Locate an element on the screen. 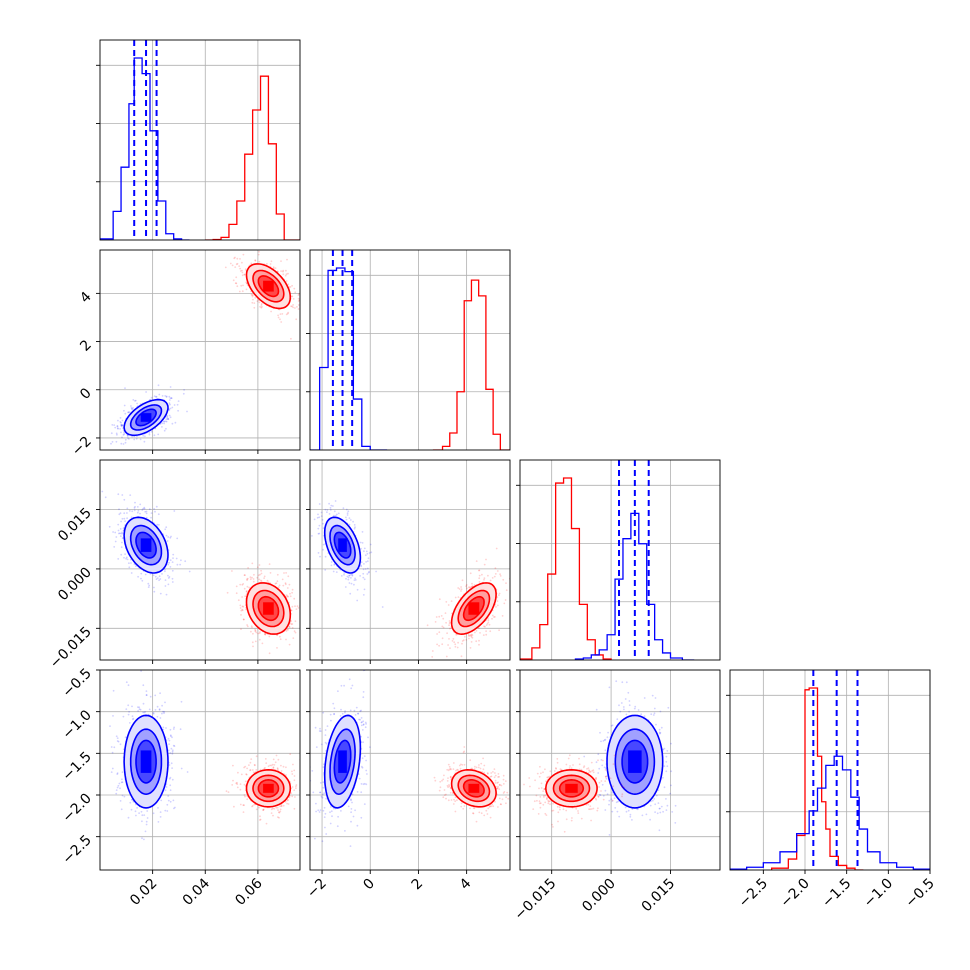  histogram-panel-3: −2.5 −2.0 −1.5 −1.0 −0.5 is located at coordinates (832, 790).